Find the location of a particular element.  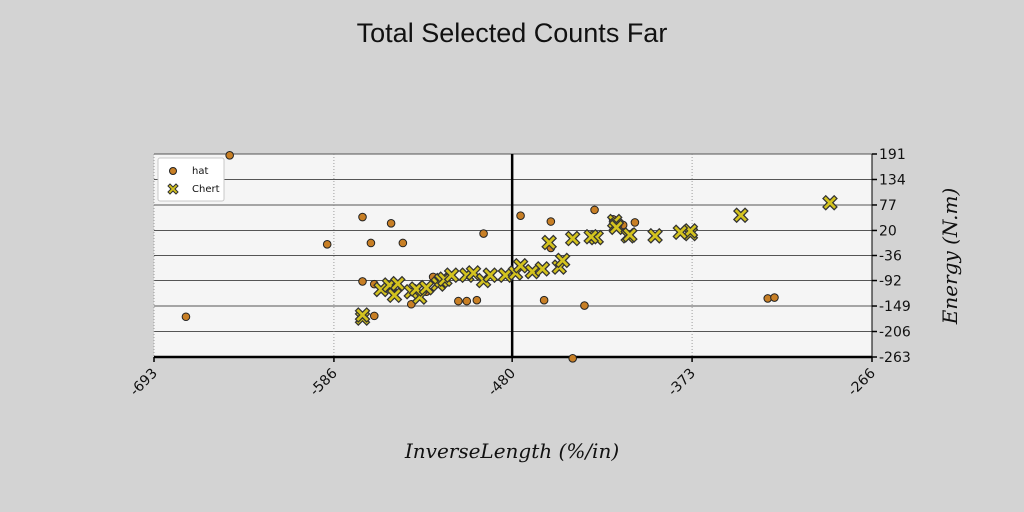

y-tick-label: -206 is located at coordinates (895, 333).